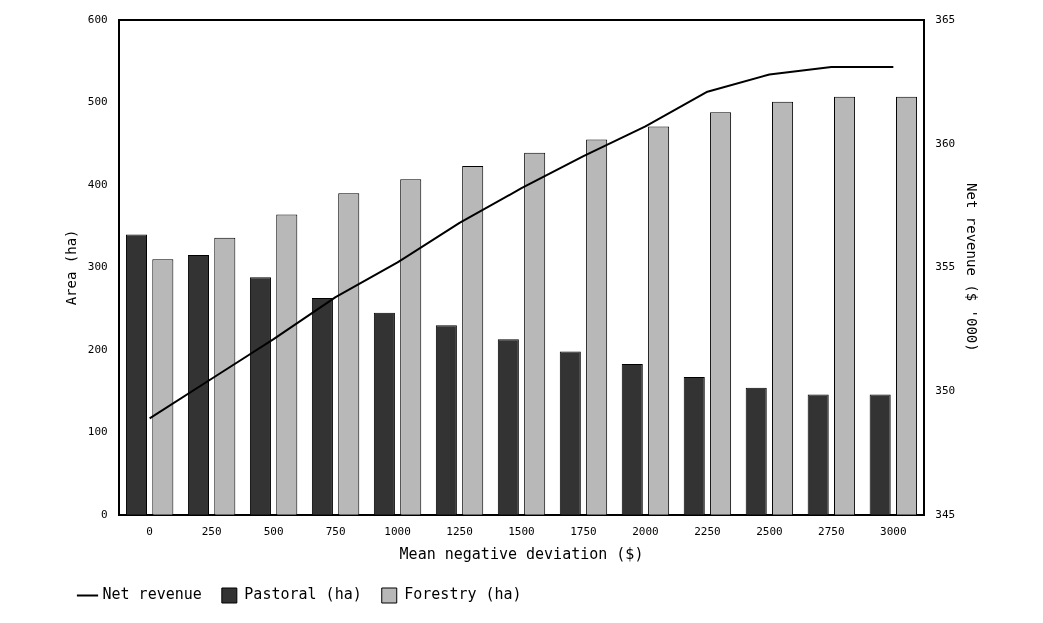 The height and width of the screenshot is (623, 1043). I want to click on x-tick-label: 250, so click(211, 532).